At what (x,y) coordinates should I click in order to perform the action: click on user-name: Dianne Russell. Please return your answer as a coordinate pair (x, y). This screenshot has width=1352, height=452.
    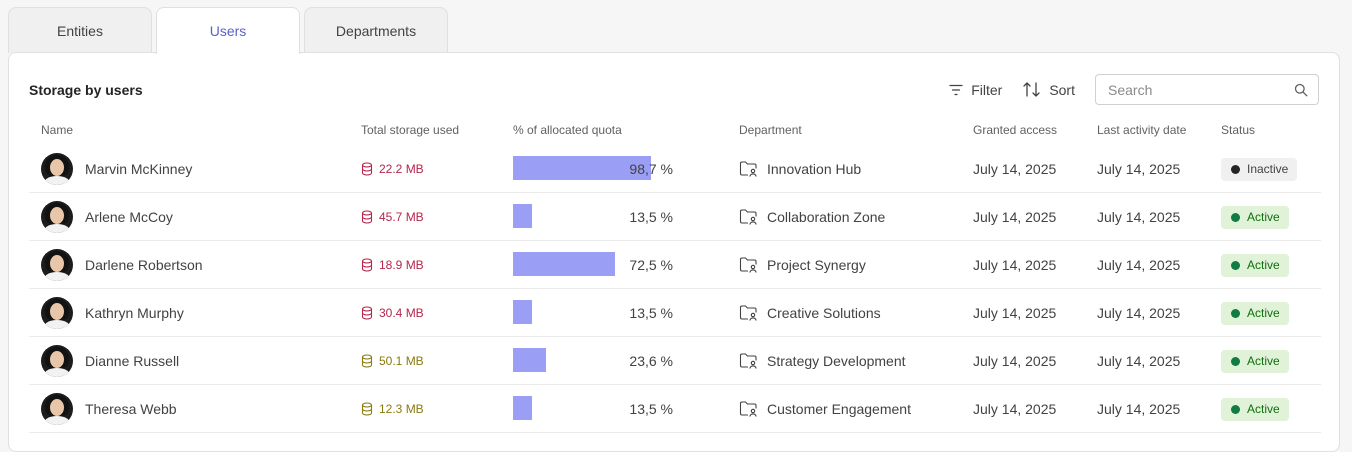
    Looking at the image, I should click on (132, 361).